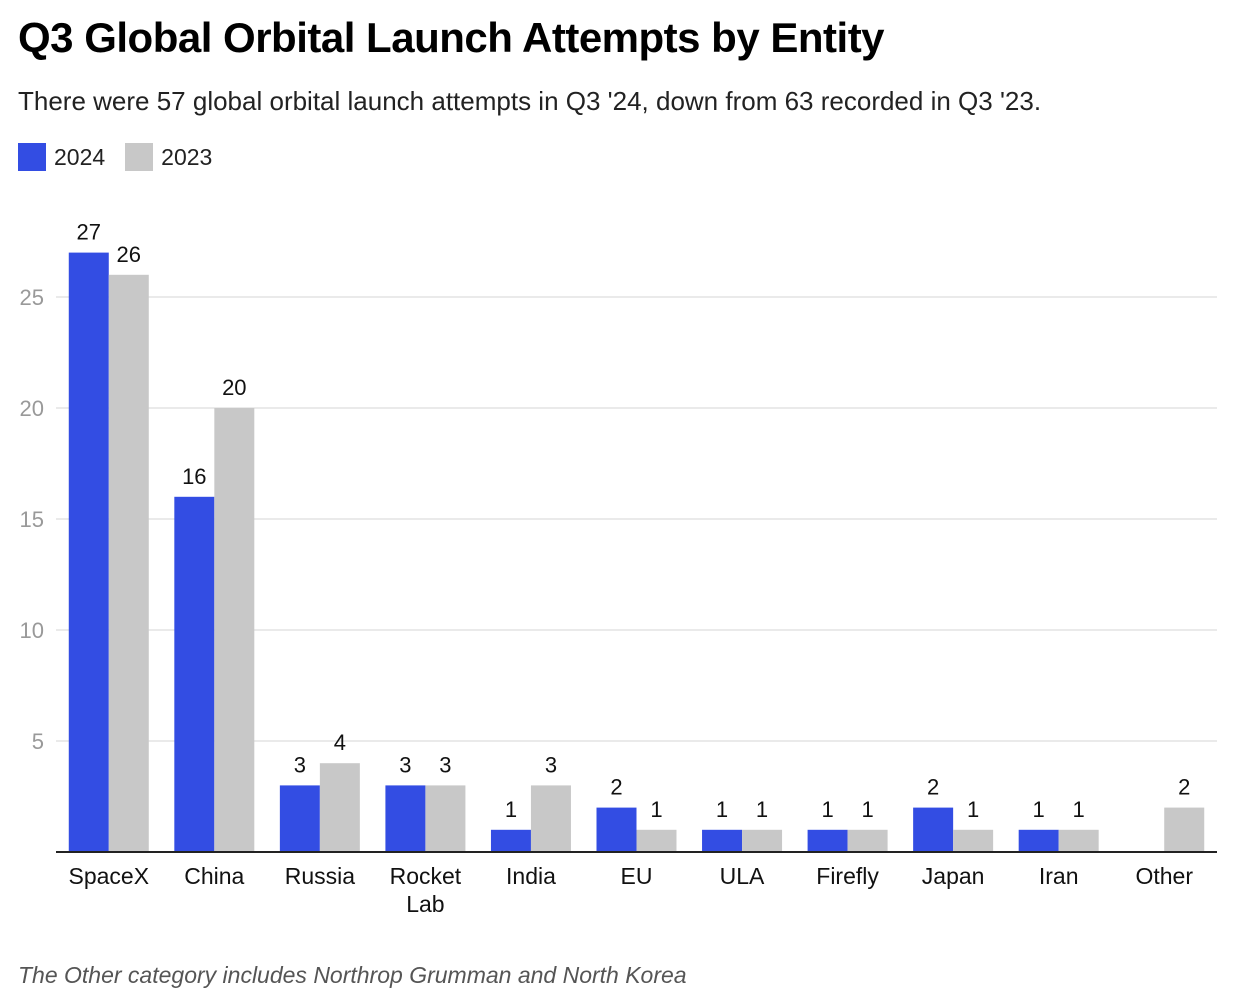 The height and width of the screenshot is (1004, 1236). What do you see at coordinates (320, 876) in the screenshot?
I see `x-tick-label-russia: Russia` at bounding box center [320, 876].